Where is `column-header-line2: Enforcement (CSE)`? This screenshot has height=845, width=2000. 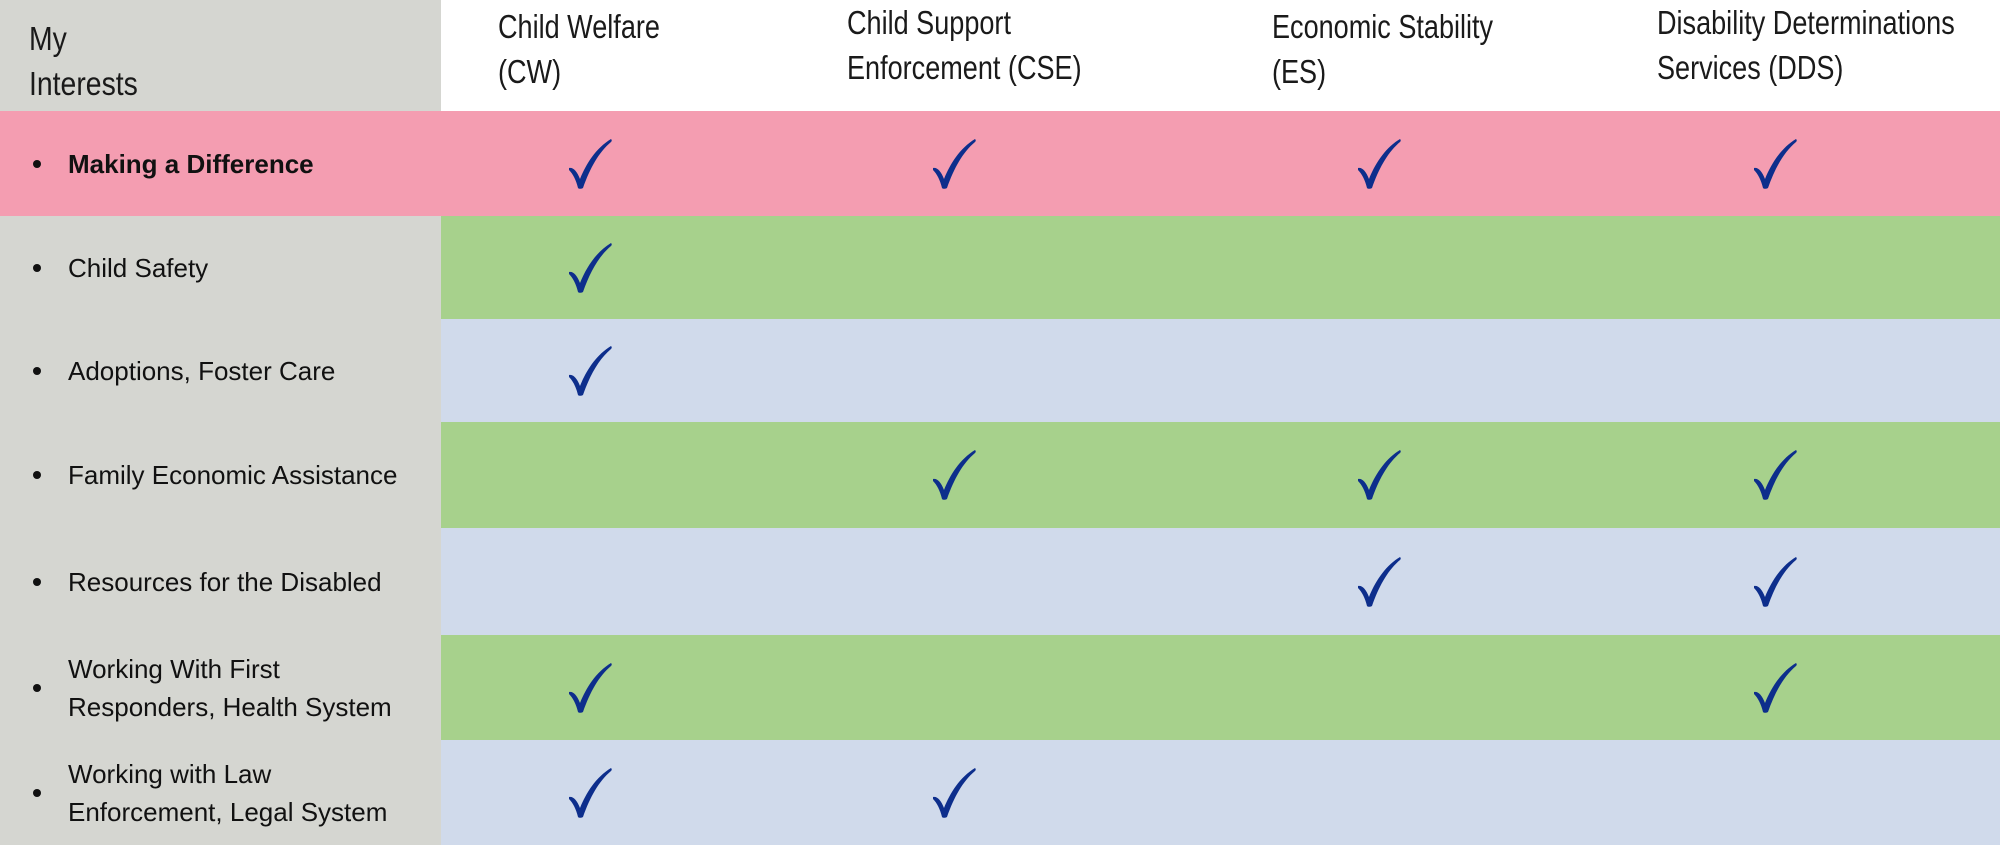 column-header-line2: Enforcement (CSE) is located at coordinates (964, 67).